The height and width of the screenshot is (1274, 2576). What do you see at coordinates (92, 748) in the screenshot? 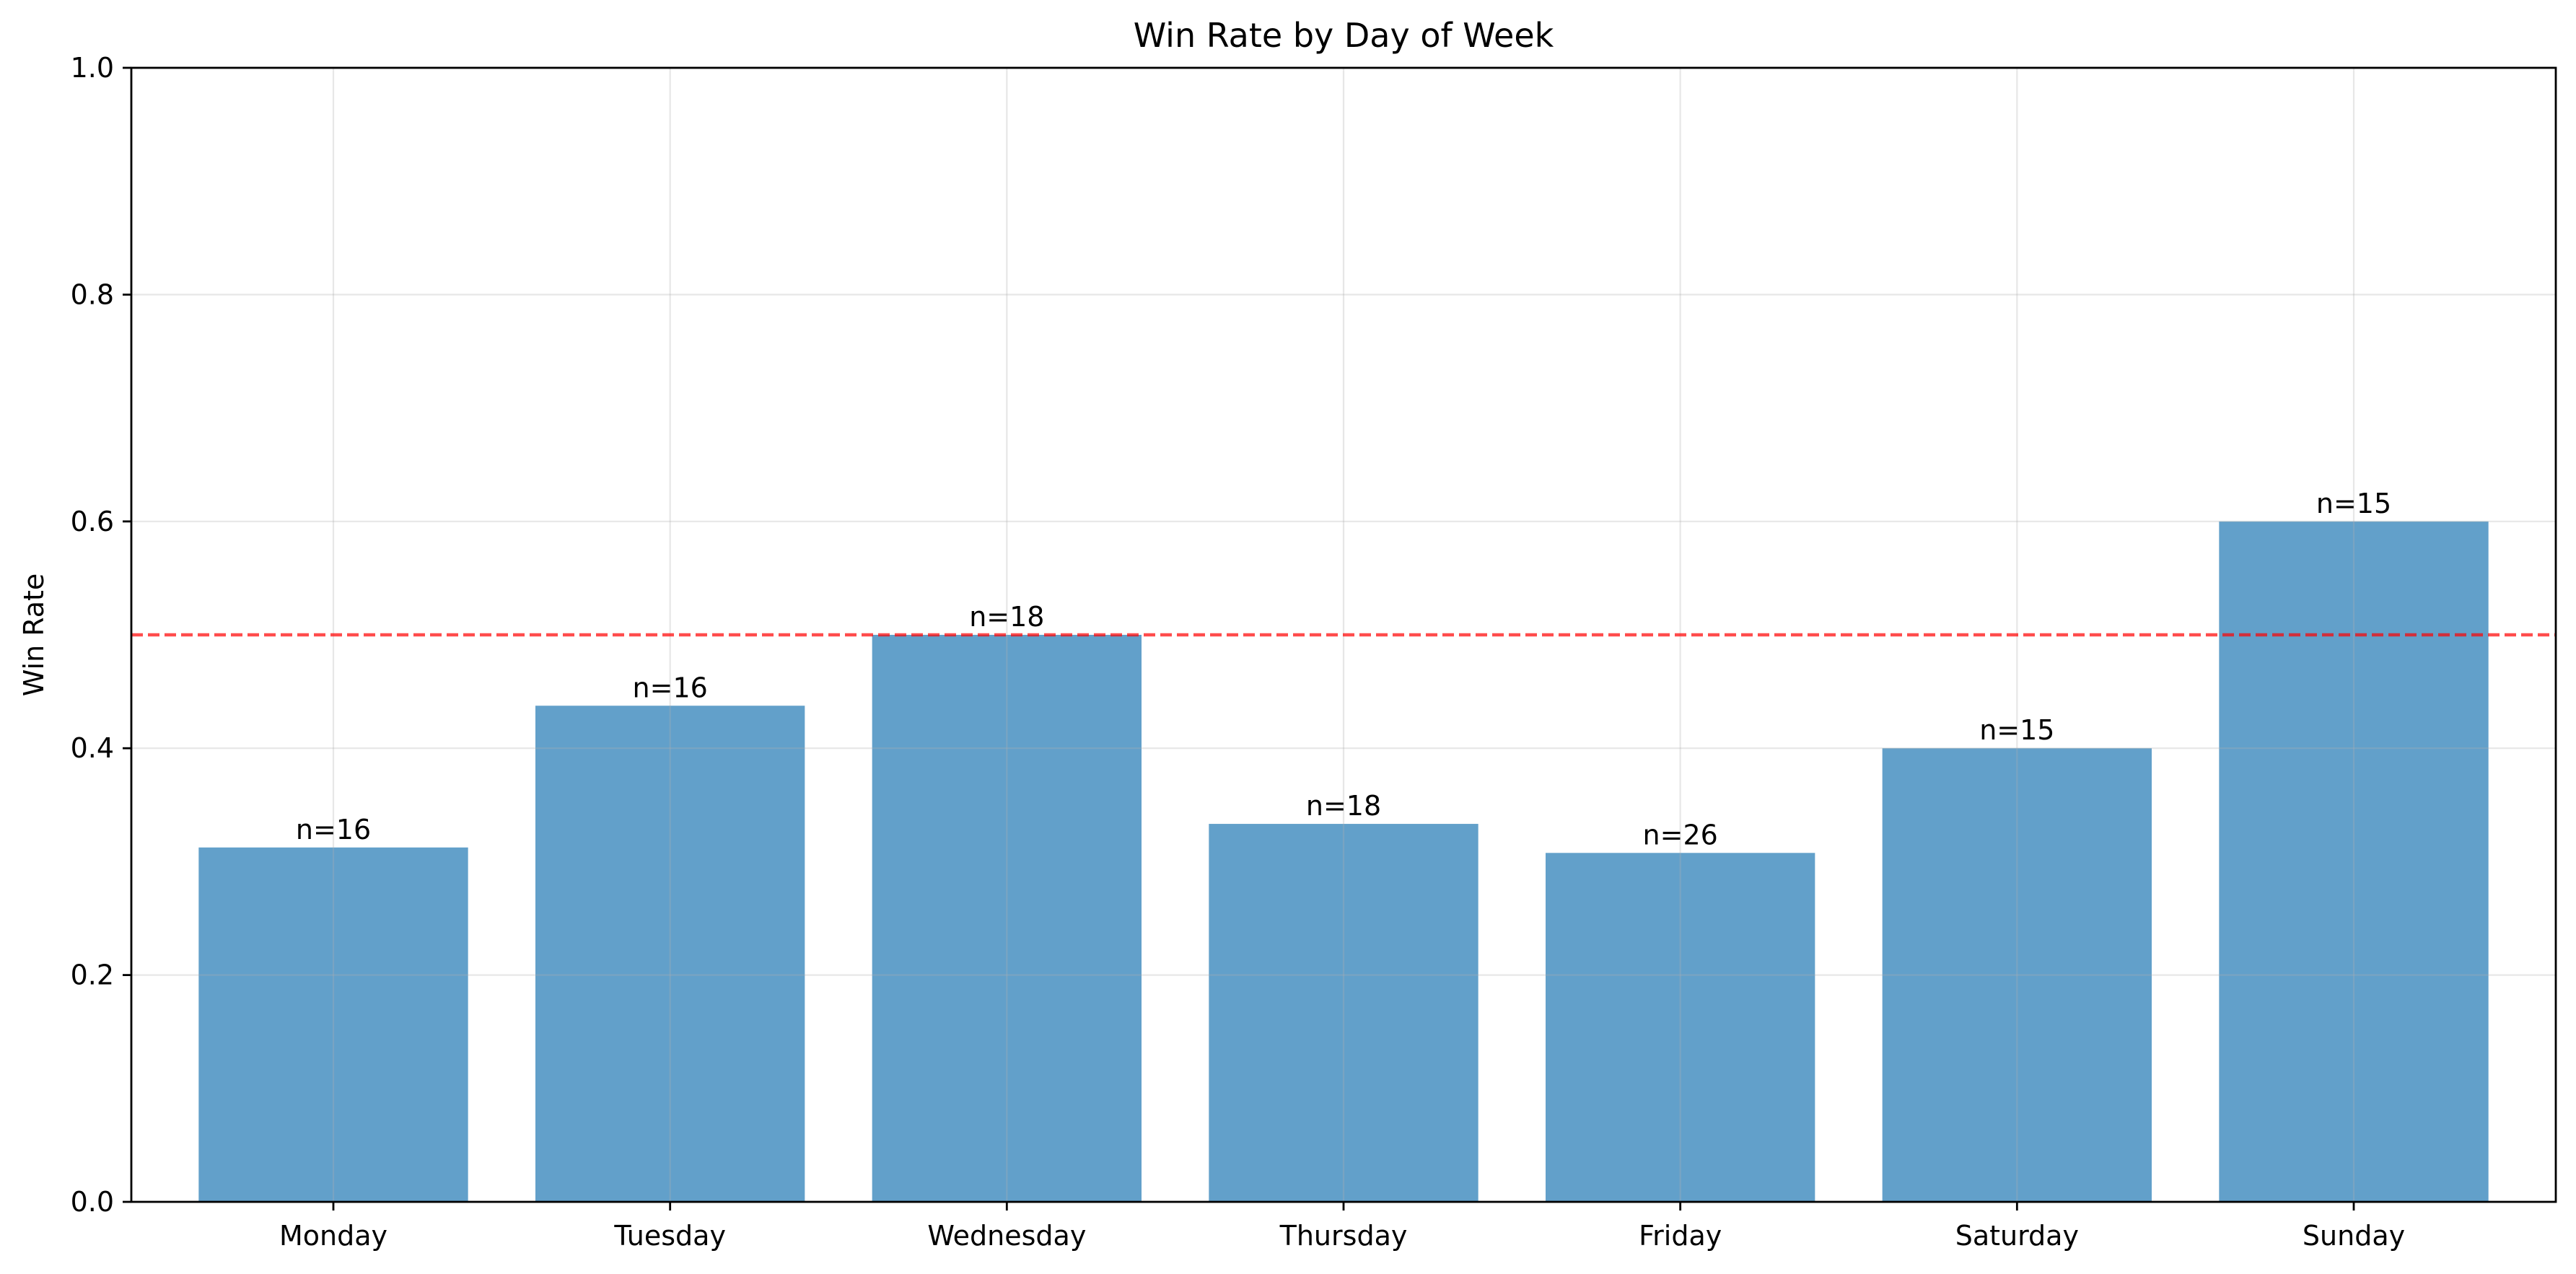
I see `y-tick-label: 0.4` at bounding box center [92, 748].